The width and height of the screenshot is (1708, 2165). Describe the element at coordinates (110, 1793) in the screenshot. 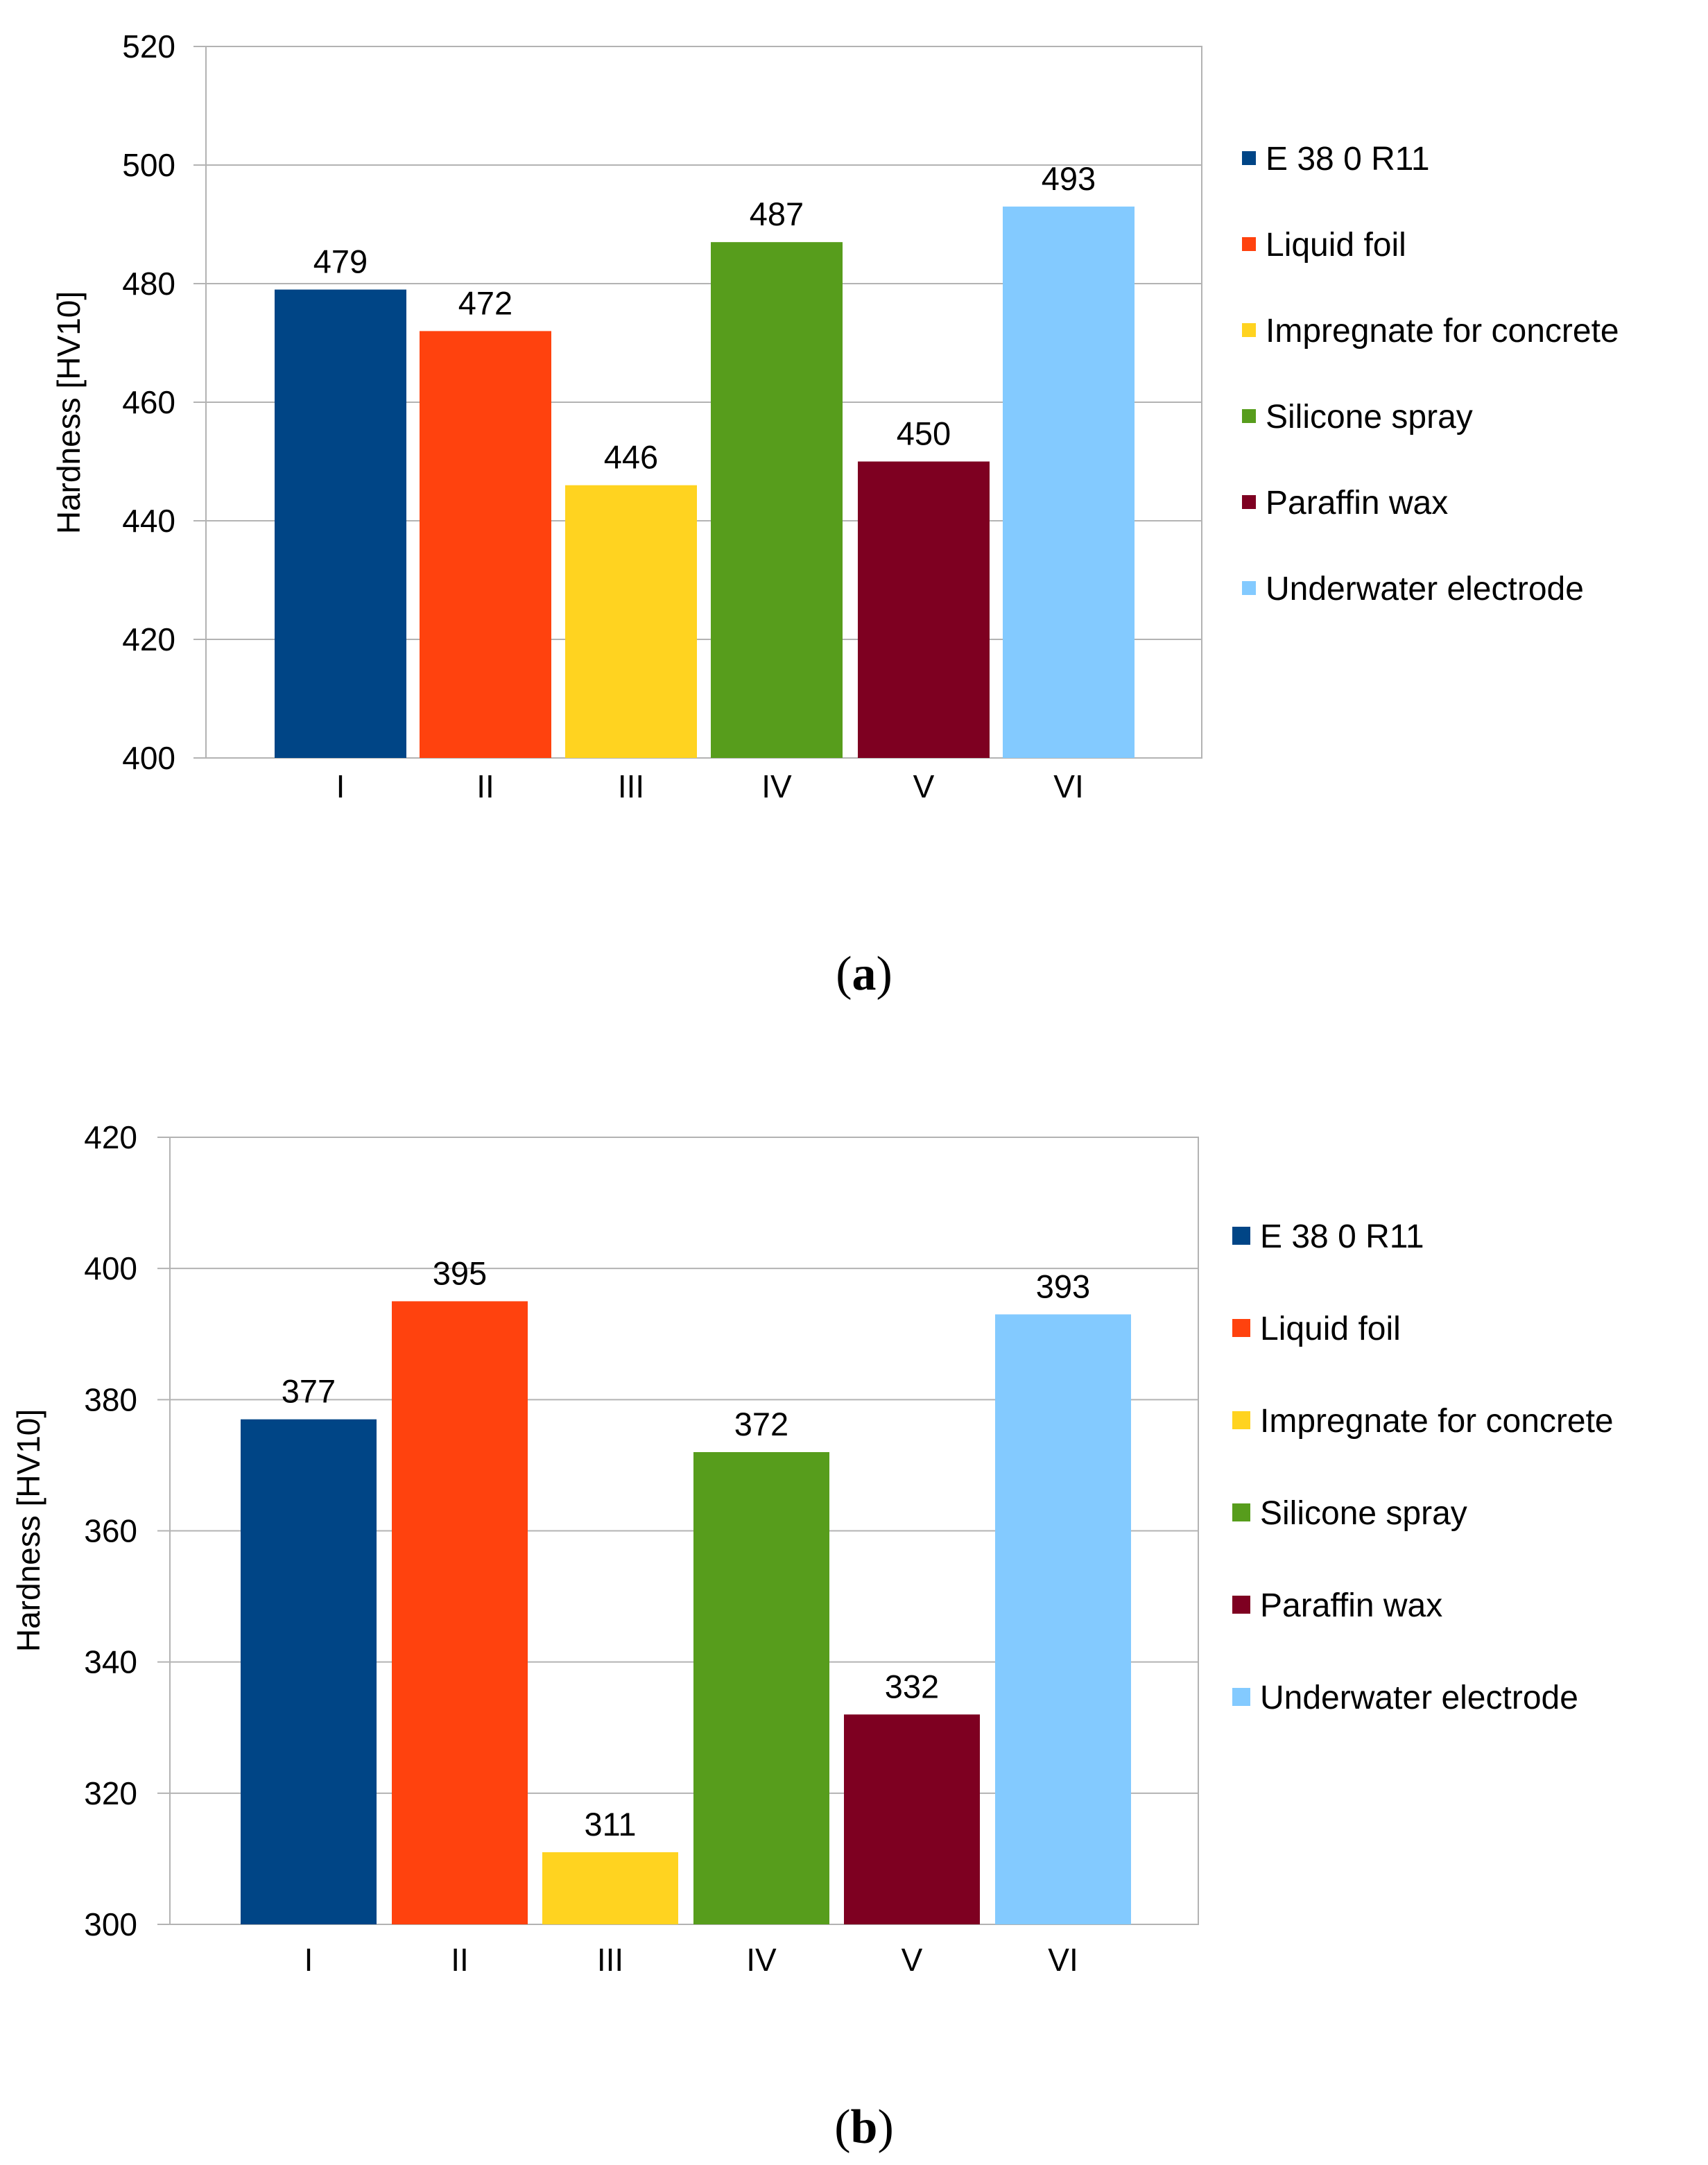

I see `y-tick-label: 320` at that location.